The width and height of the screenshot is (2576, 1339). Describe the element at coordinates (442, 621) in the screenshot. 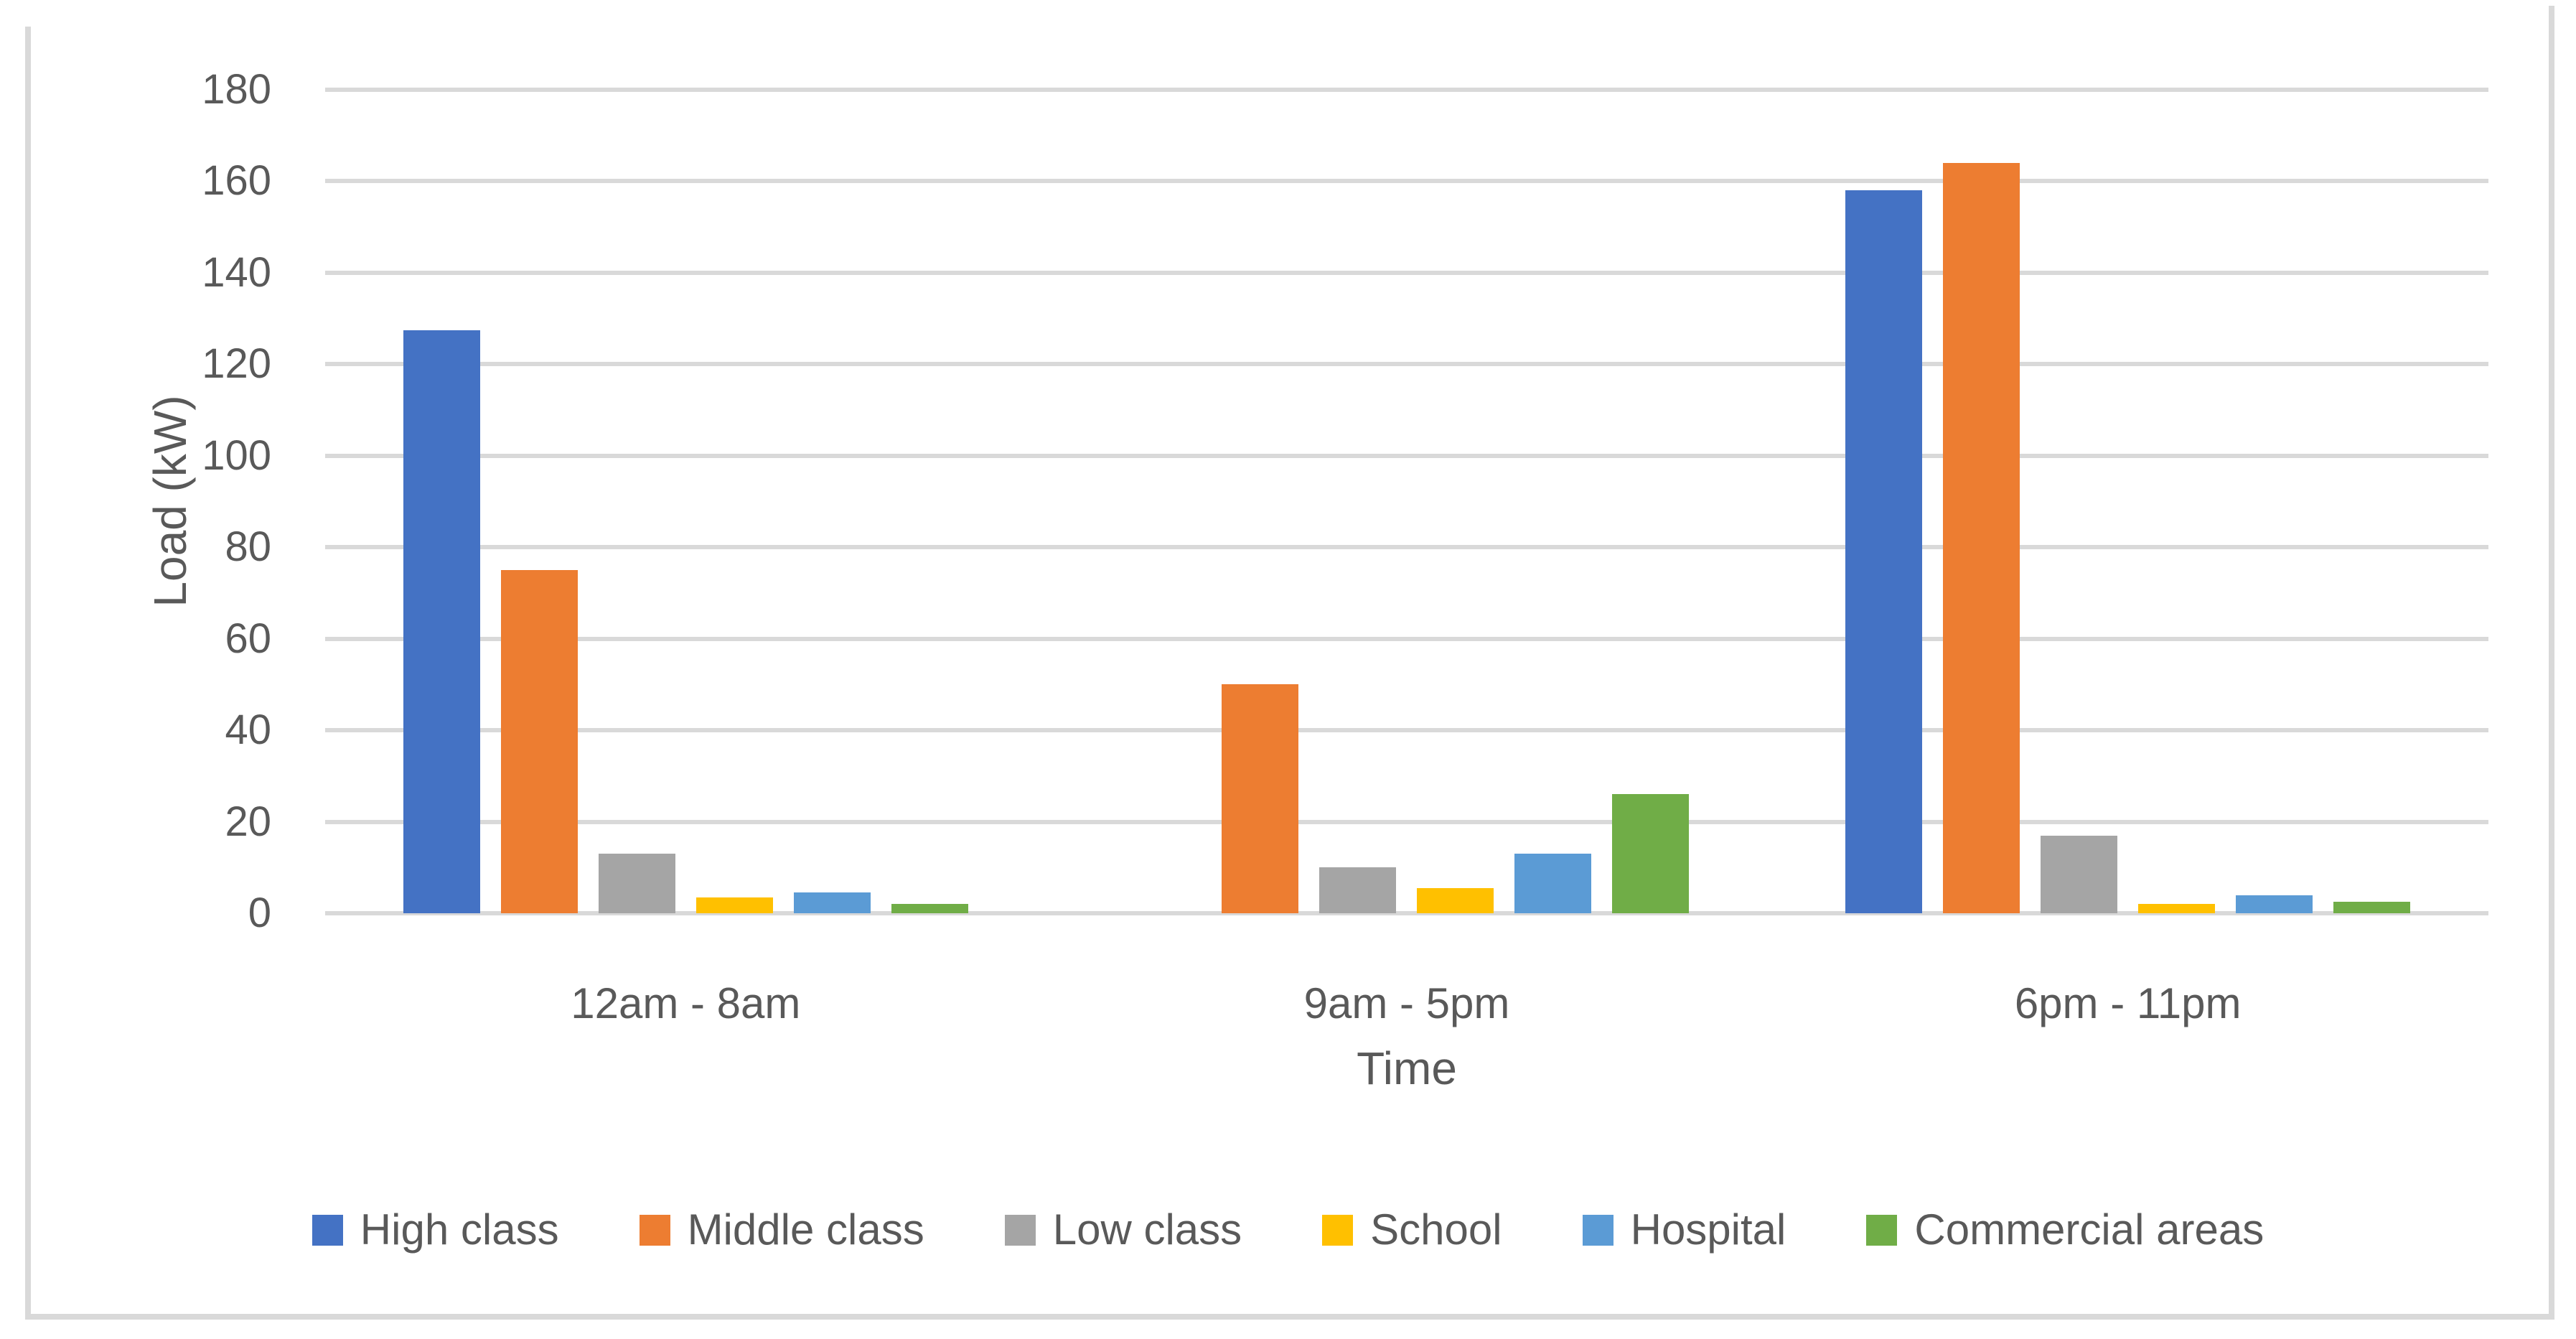

I see `bar-high-class-12am-8am` at that location.